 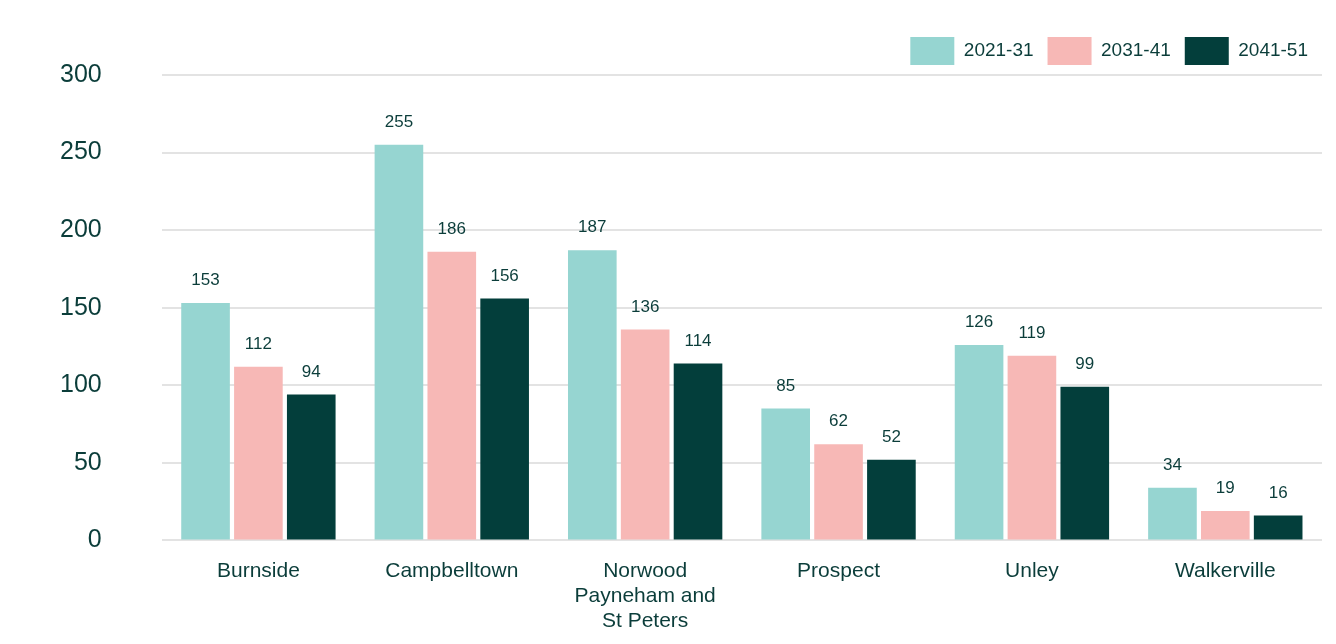 What do you see at coordinates (80, 383) in the screenshot?
I see `y-tick-label: 100` at bounding box center [80, 383].